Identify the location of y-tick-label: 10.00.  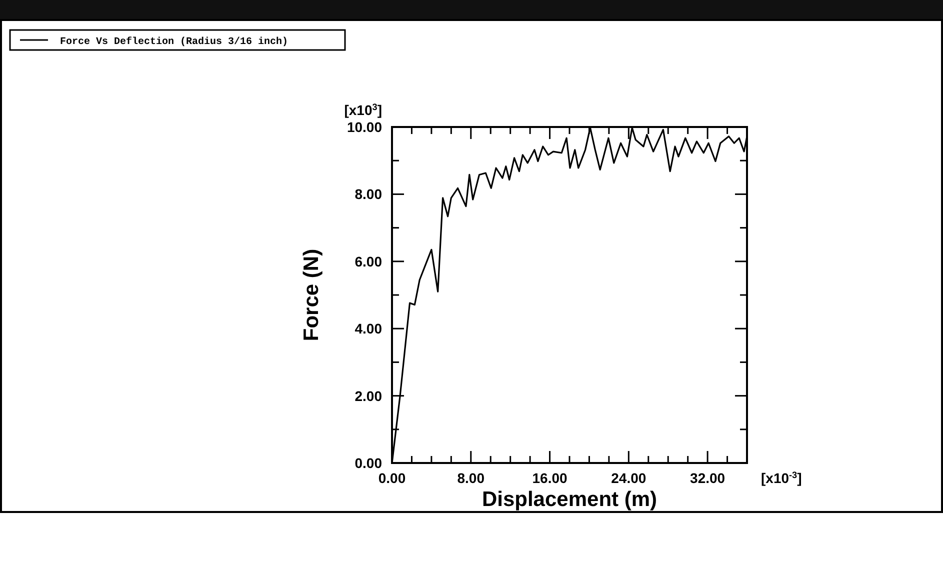
(364, 127).